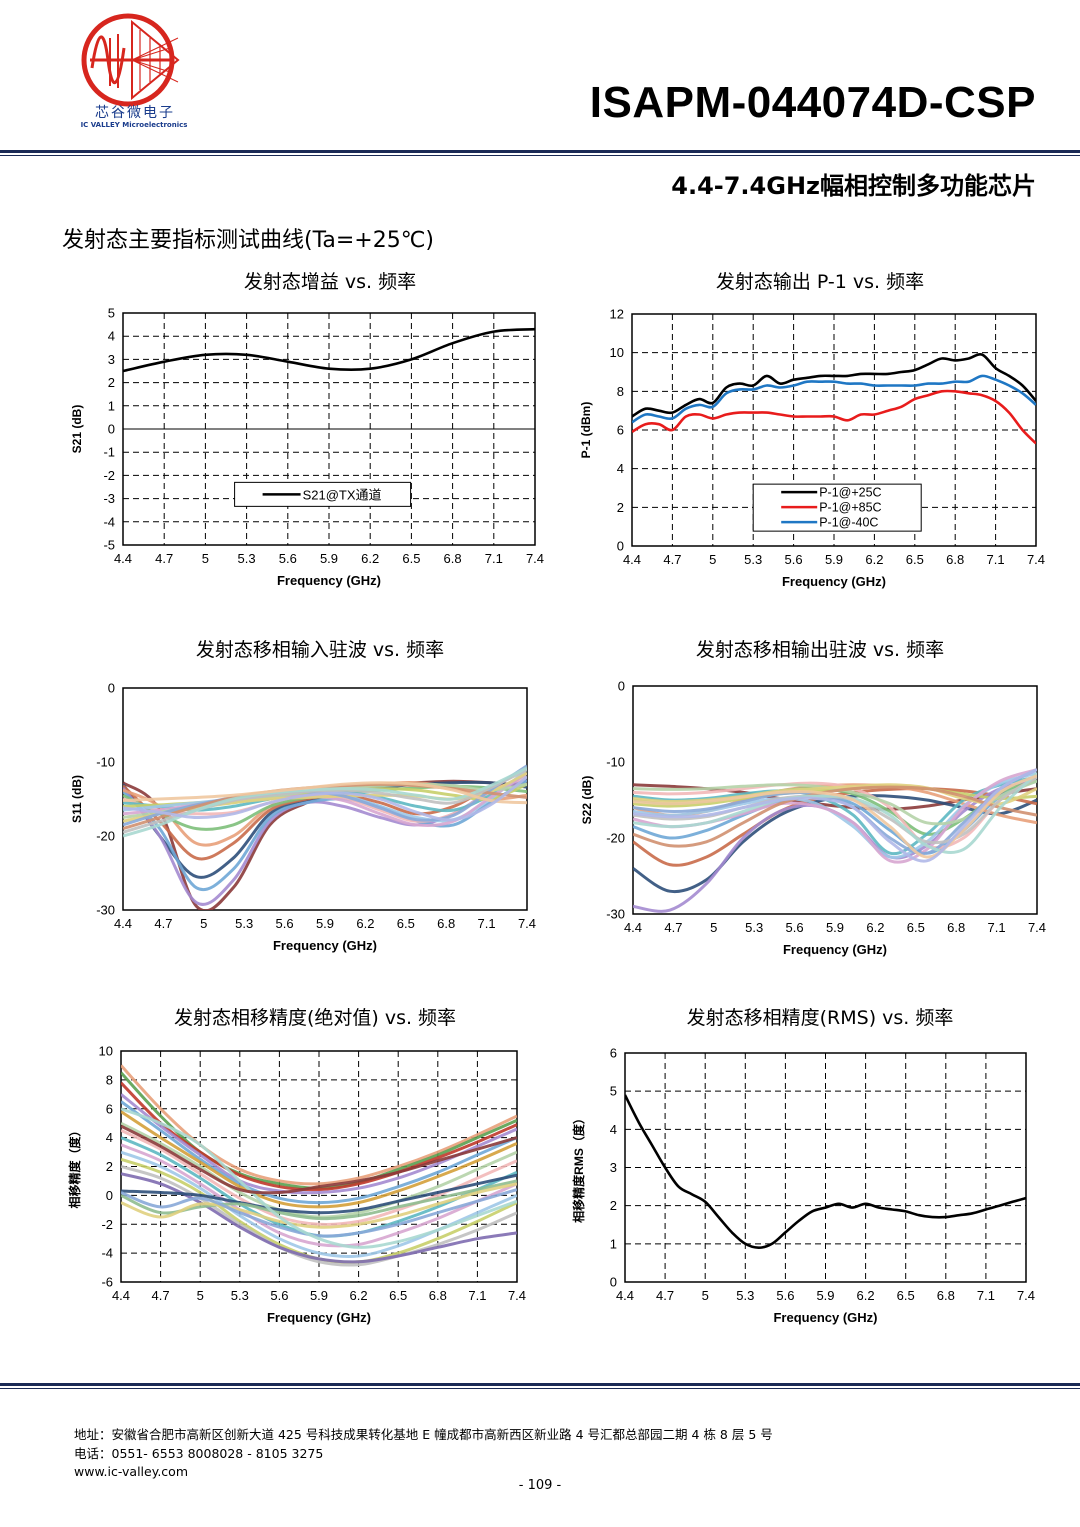 The width and height of the screenshot is (1080, 1527). Describe the element at coordinates (130, 60) in the screenshot. I see `company-logo` at that location.